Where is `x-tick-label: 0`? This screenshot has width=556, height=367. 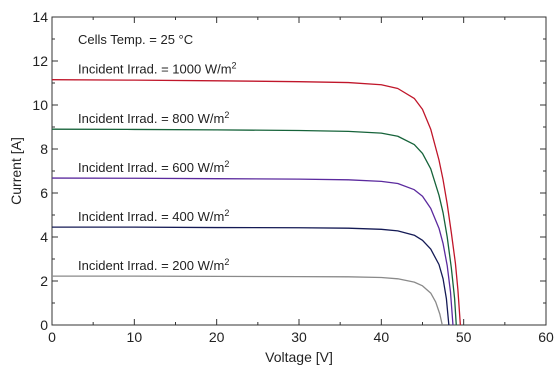 x-tick-label: 0 is located at coordinates (52, 337).